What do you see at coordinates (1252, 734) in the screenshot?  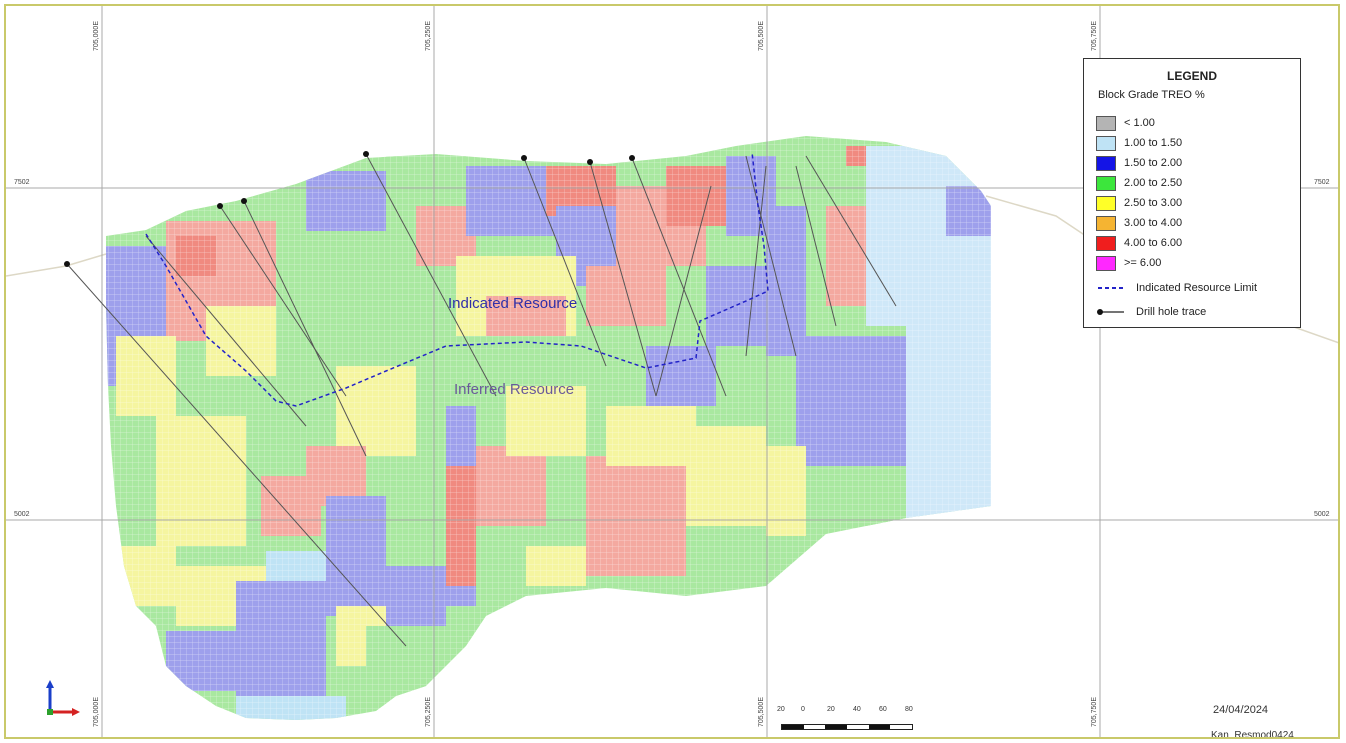 I see `model-name: Kan_Resmod0424` at bounding box center [1252, 734].